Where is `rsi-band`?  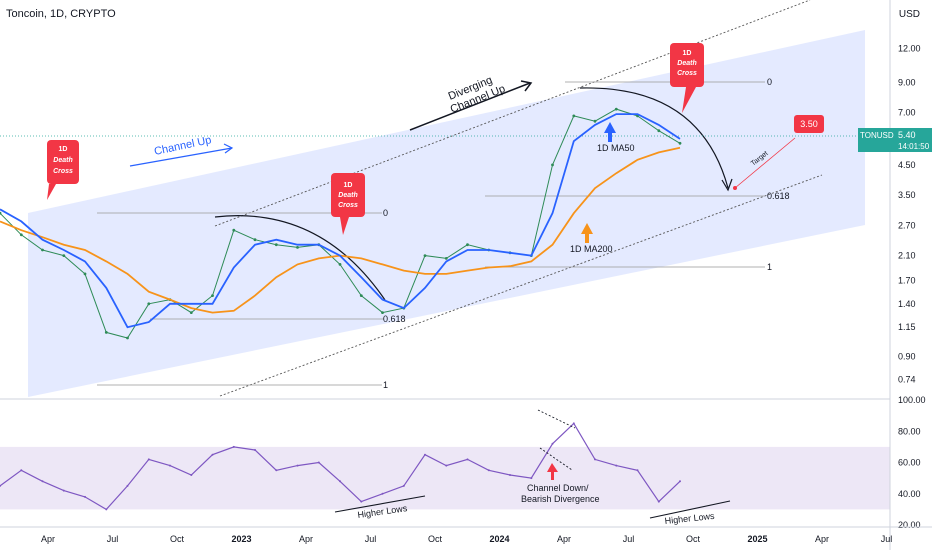 rsi-band is located at coordinates (445, 478).